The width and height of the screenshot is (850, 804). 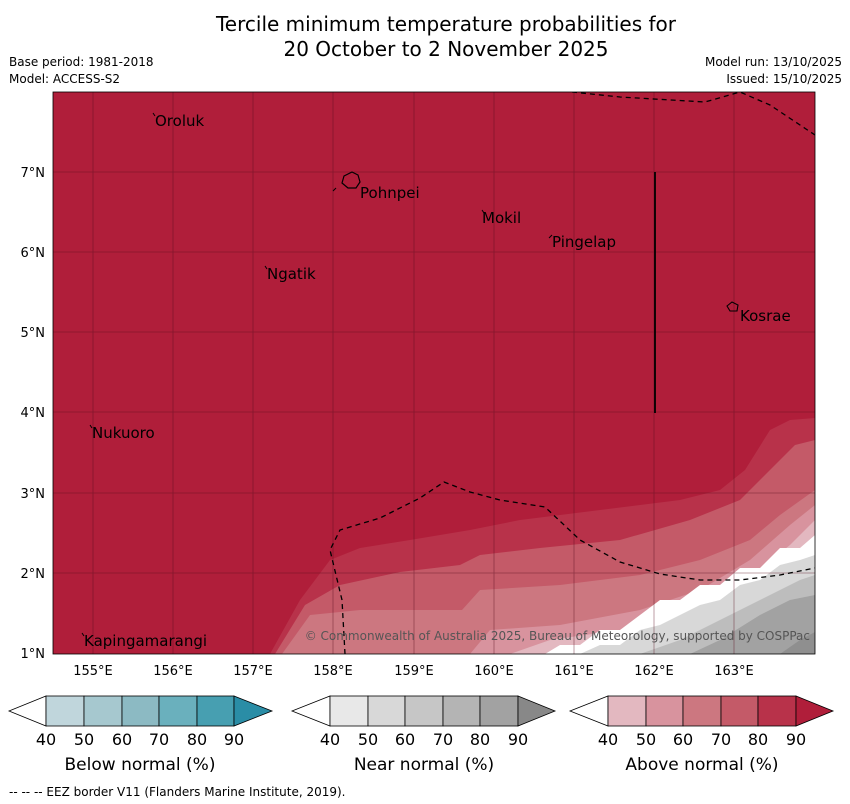 I want to click on x-tick-label: 159°E, so click(x=414, y=671).